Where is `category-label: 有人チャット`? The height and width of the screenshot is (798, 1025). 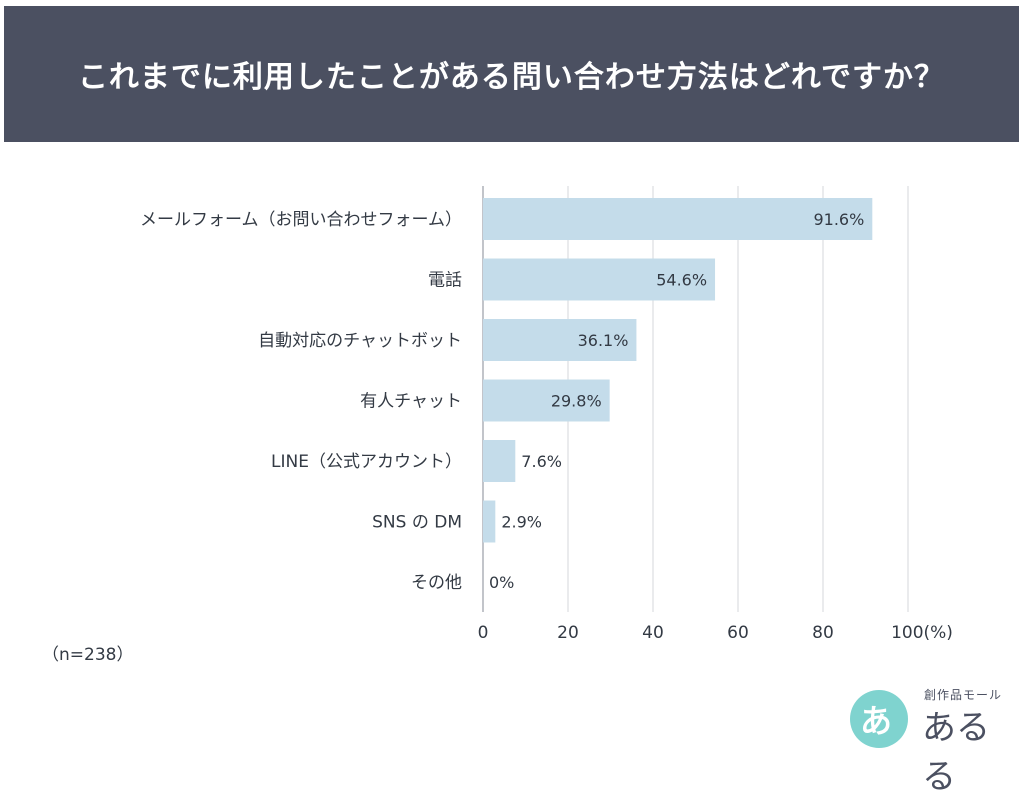
category-label: 有人チャット is located at coordinates (411, 402).